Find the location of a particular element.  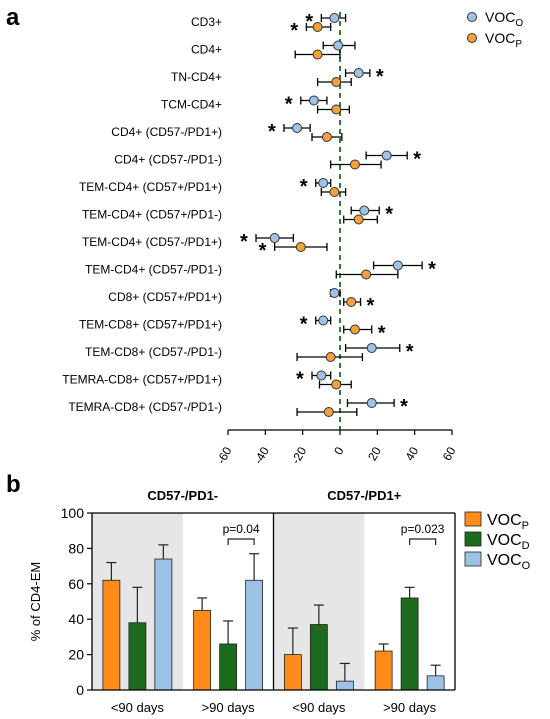

x-tick-label: -20 is located at coordinates (298, 454).